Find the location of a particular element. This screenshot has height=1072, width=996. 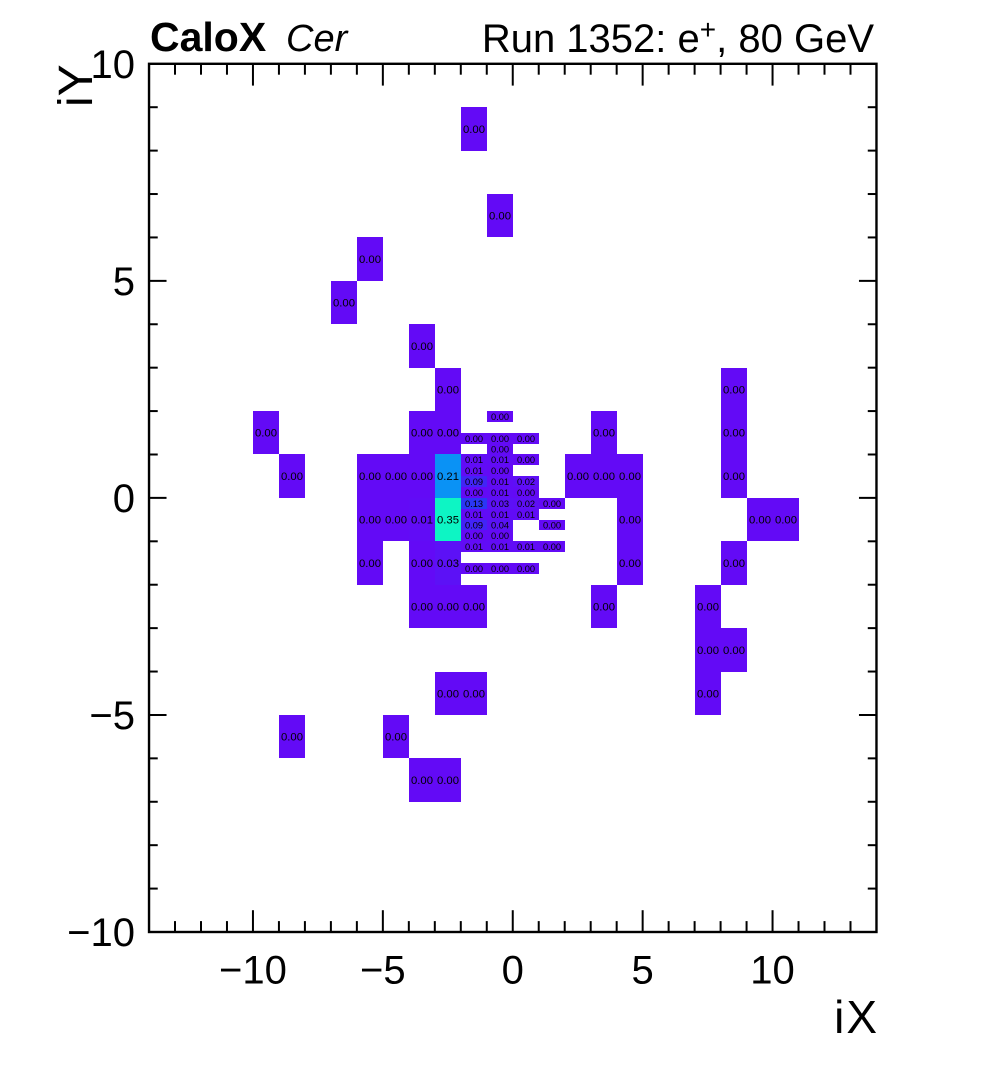

svg-text: 0.13 is located at coordinates (474, 504).